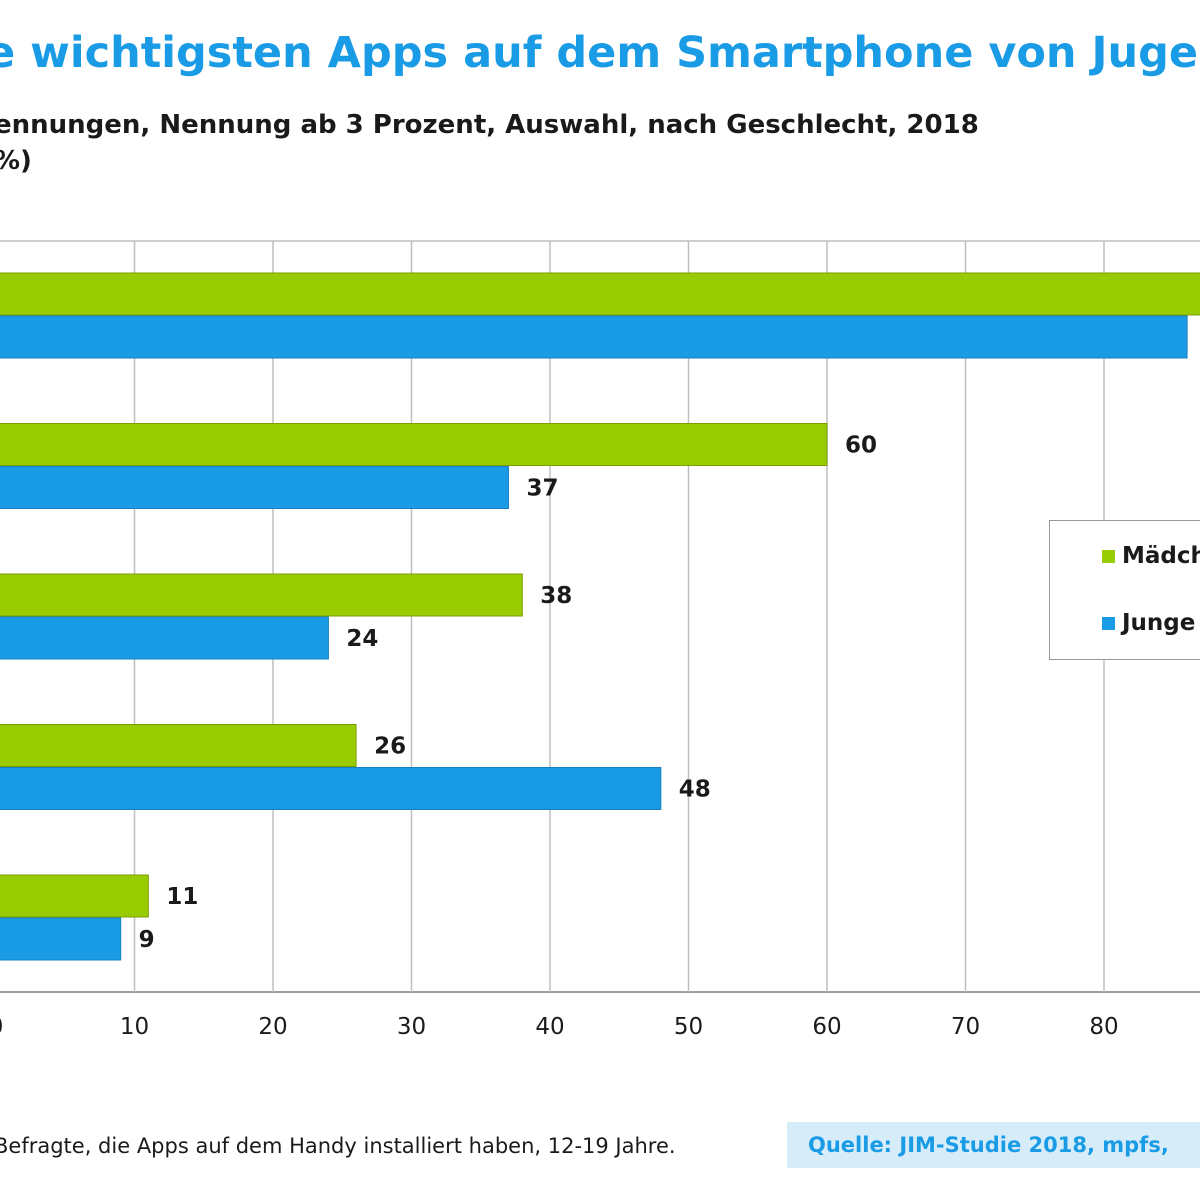  Describe the element at coordinates (1161, 556) in the screenshot. I see `legend-label-girls: Mädch` at that location.